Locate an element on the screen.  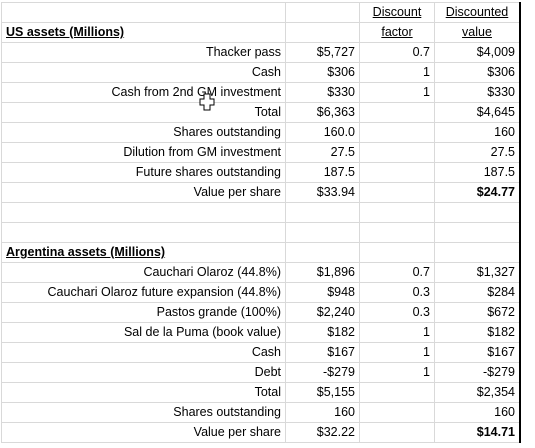
table-row: Value per share $32.22 $14.71 is located at coordinates (261, 432).